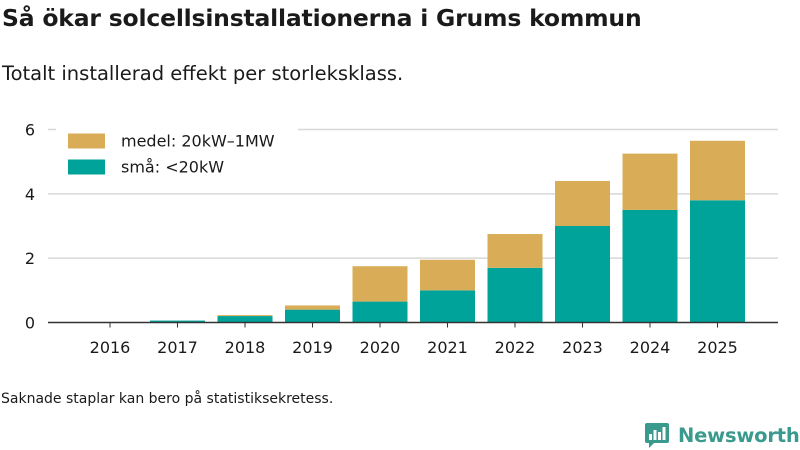  I want to click on x-tick-label: 2020, so click(380, 347).